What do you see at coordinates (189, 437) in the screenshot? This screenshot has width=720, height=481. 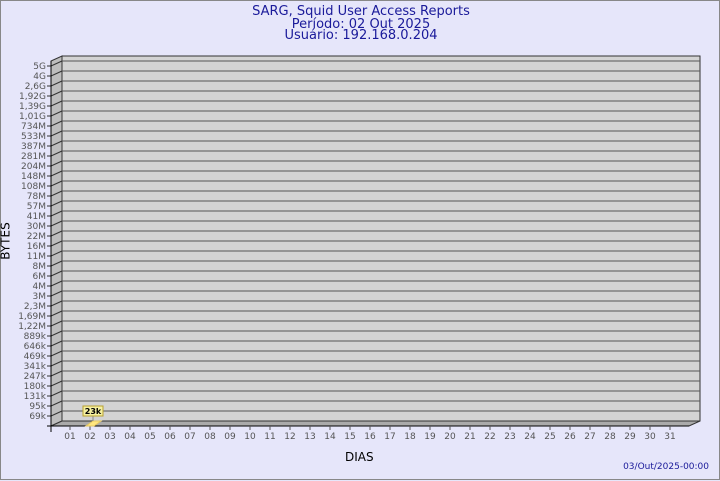 I see `x-tick-label: 07` at bounding box center [189, 437].